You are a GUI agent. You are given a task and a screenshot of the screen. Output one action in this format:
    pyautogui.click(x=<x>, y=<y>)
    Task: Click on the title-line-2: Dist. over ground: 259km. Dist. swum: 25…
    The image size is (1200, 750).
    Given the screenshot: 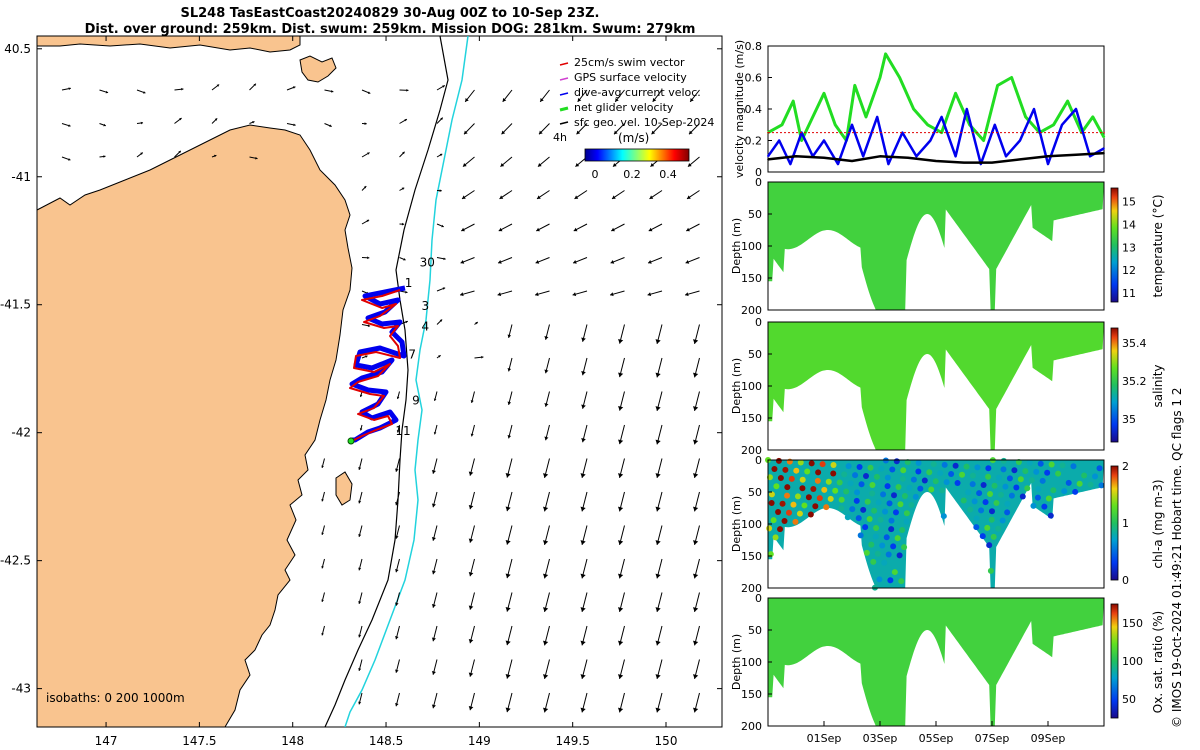 What is the action you would take?
    pyautogui.click(x=390, y=29)
    